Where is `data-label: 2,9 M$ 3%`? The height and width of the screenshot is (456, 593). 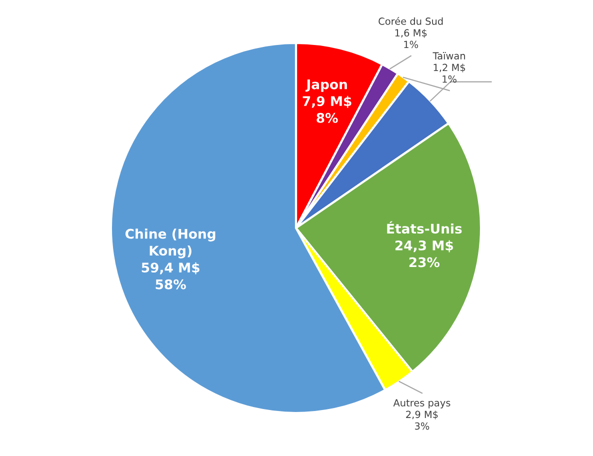 data-label: 2,9 M$ 3% is located at coordinates (422, 420).